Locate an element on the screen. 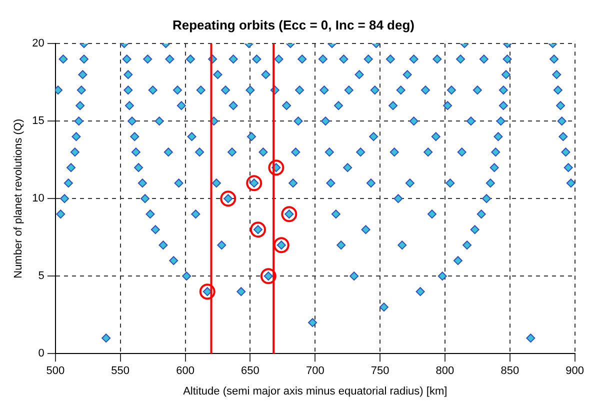  x-tick-label: 650 is located at coordinates (250, 371).